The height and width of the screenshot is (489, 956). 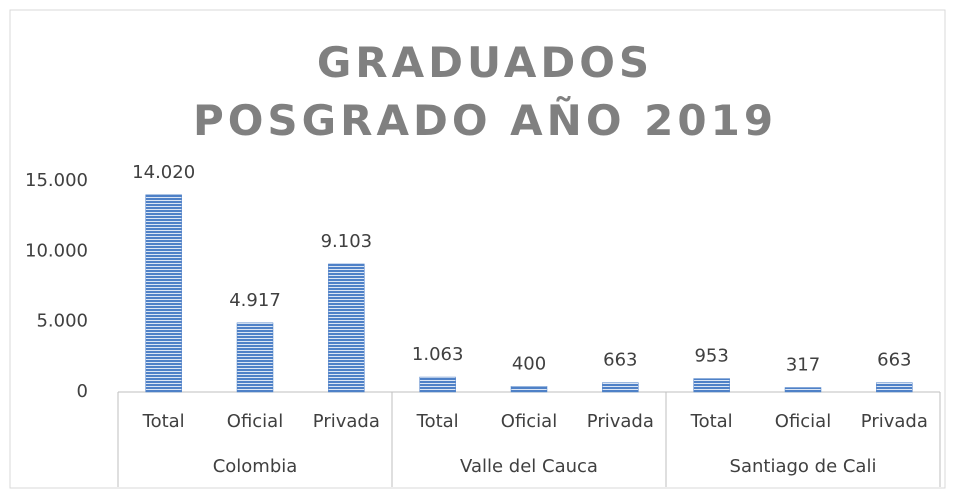 I want to click on data-label: 4.917, so click(x=255, y=300).